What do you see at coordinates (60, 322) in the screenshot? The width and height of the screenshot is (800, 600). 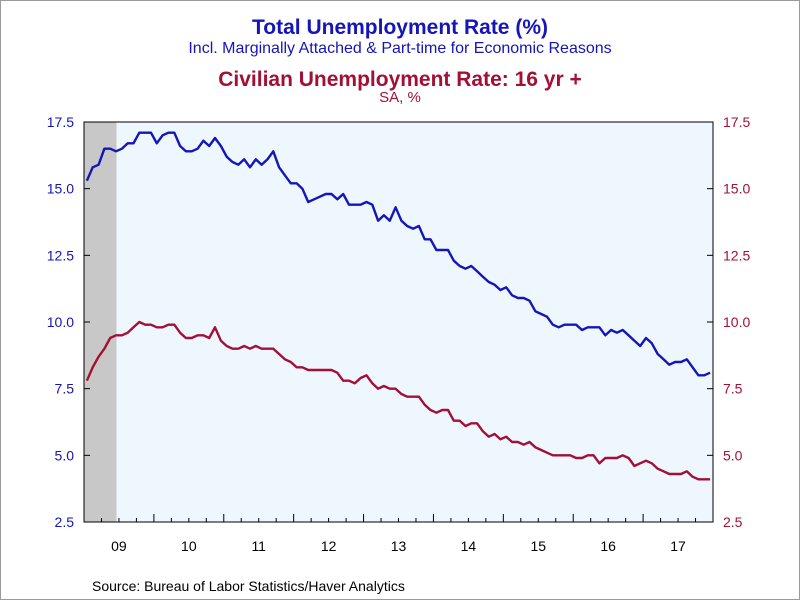 I see `y-tick-label-left: 10.0` at bounding box center [60, 322].